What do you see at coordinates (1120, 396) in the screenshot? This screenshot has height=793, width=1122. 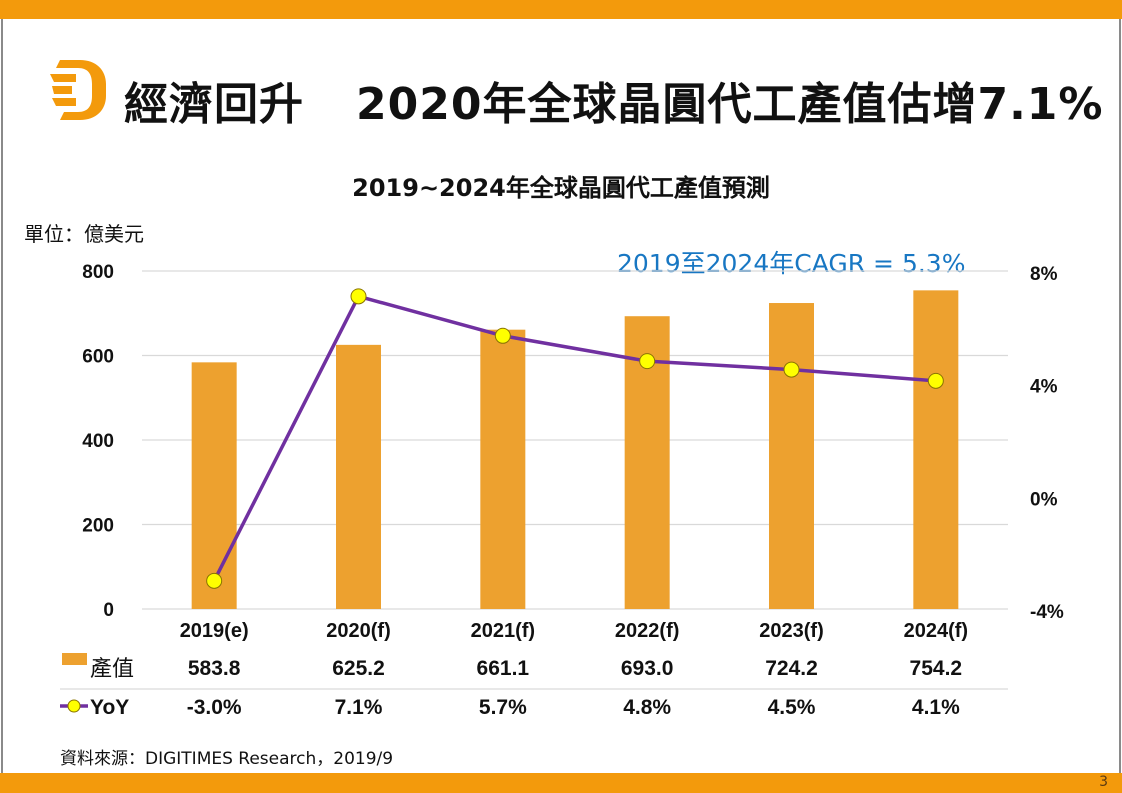 I see `slide-border-right` at bounding box center [1120, 396].